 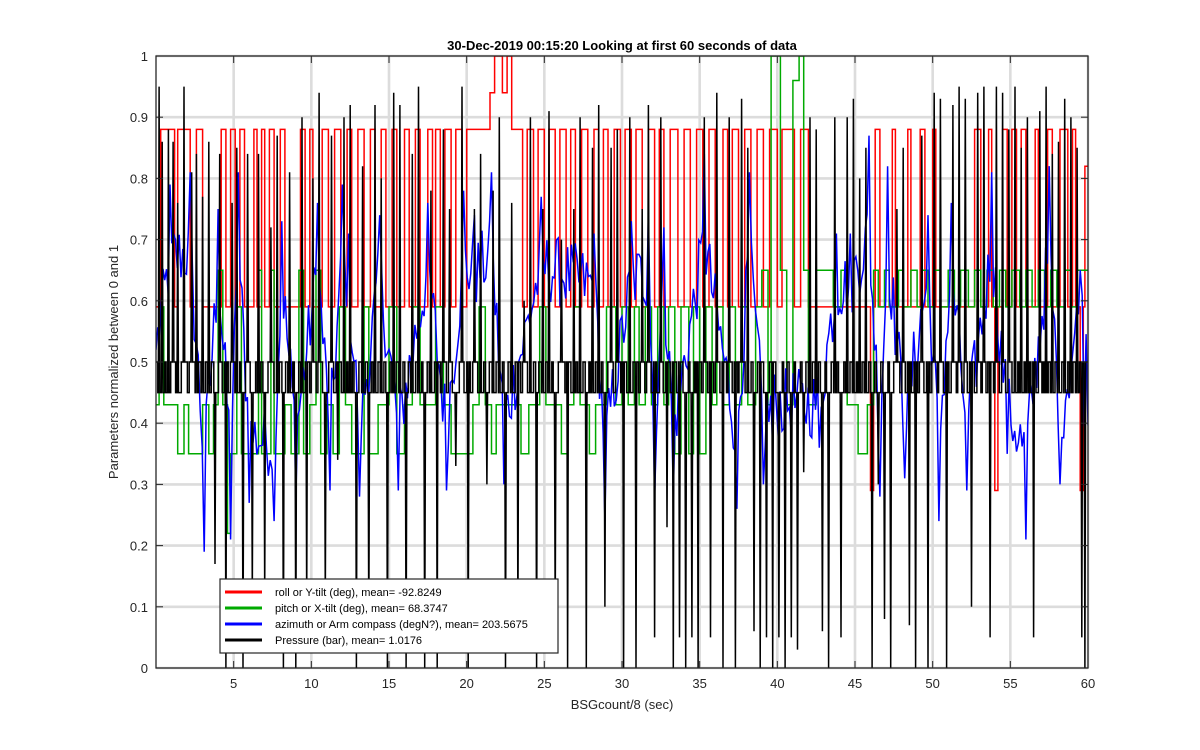 I want to click on x-tick-label: 5, so click(x=233, y=683).